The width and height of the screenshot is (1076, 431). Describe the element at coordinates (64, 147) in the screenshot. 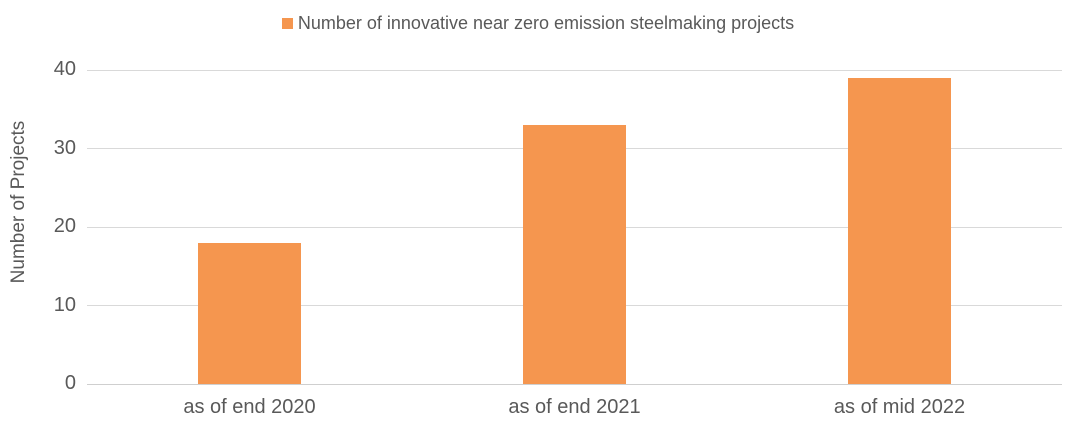

I see `y-tick-label: 30` at that location.